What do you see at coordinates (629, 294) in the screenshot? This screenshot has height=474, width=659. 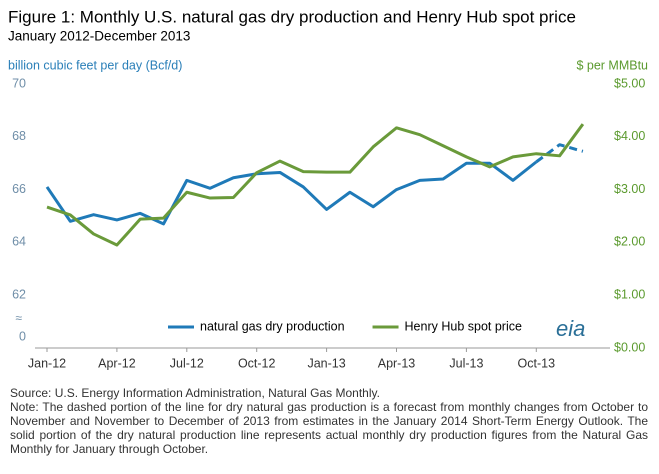 I see `y2-tick-label: $1.00` at bounding box center [629, 294].